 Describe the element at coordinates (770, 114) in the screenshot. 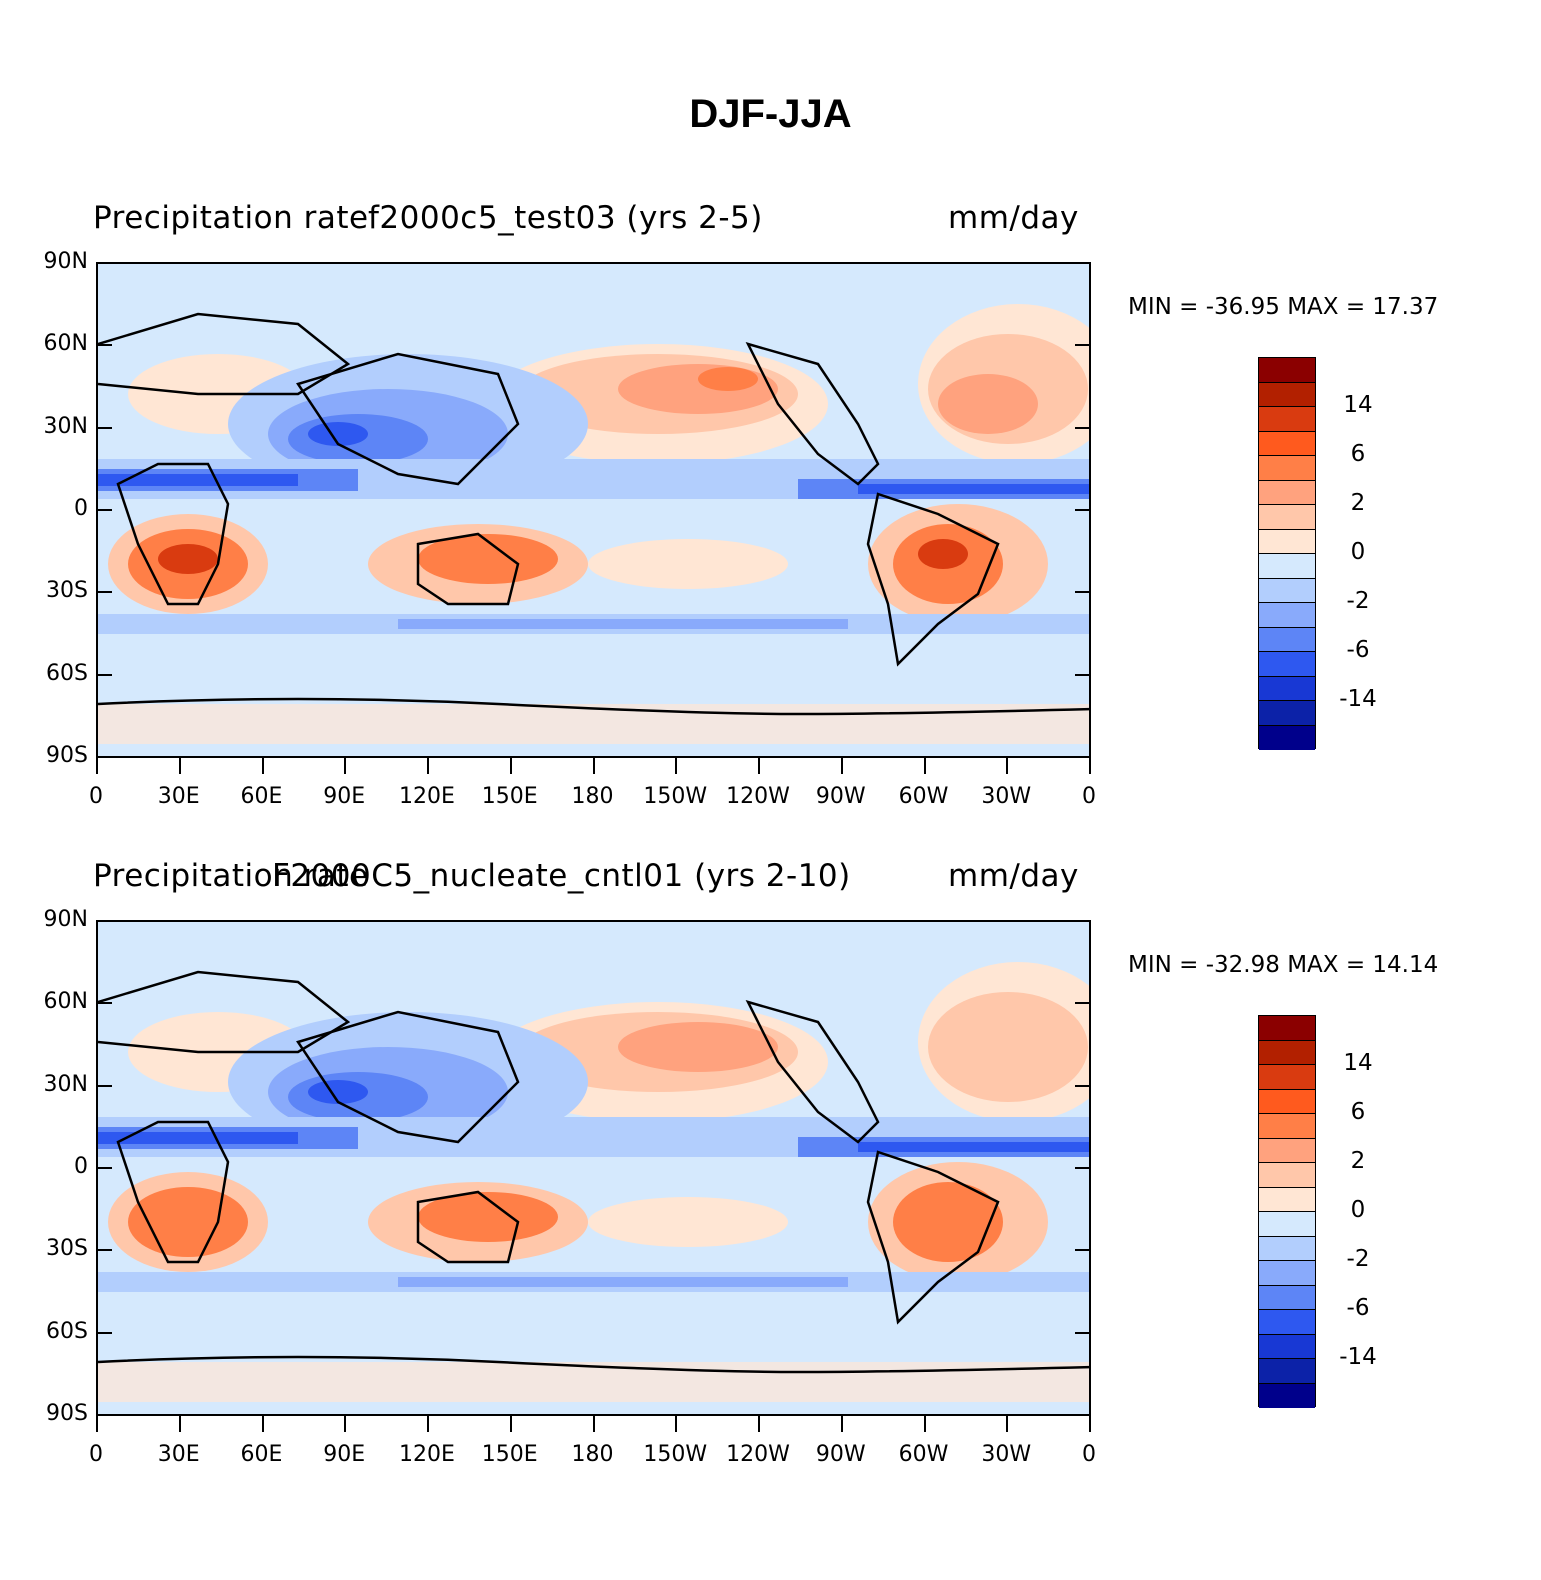

I see `figure-title: DJF-JJA` at that location.